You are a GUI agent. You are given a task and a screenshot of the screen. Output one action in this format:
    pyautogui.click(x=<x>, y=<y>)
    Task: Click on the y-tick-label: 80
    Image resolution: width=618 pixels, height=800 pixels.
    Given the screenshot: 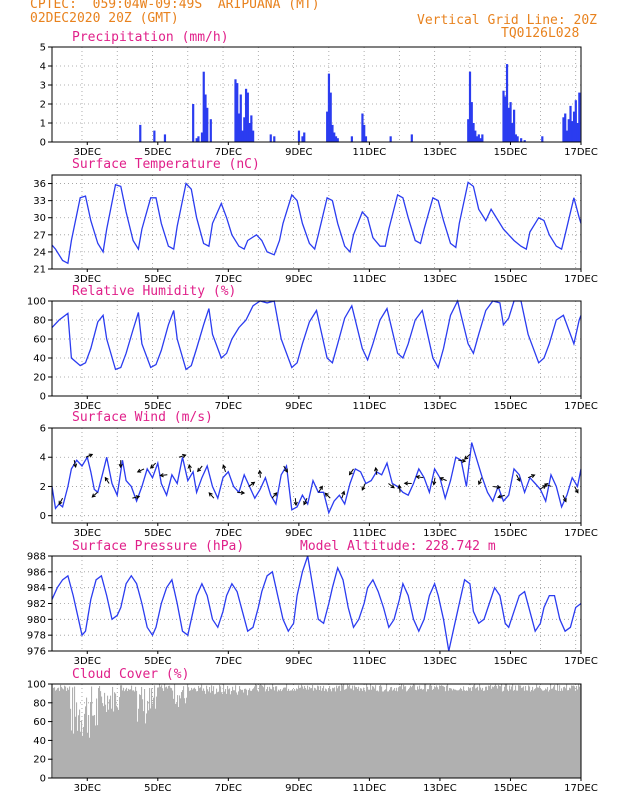 What is the action you would take?
    pyautogui.click(x=39, y=321)
    